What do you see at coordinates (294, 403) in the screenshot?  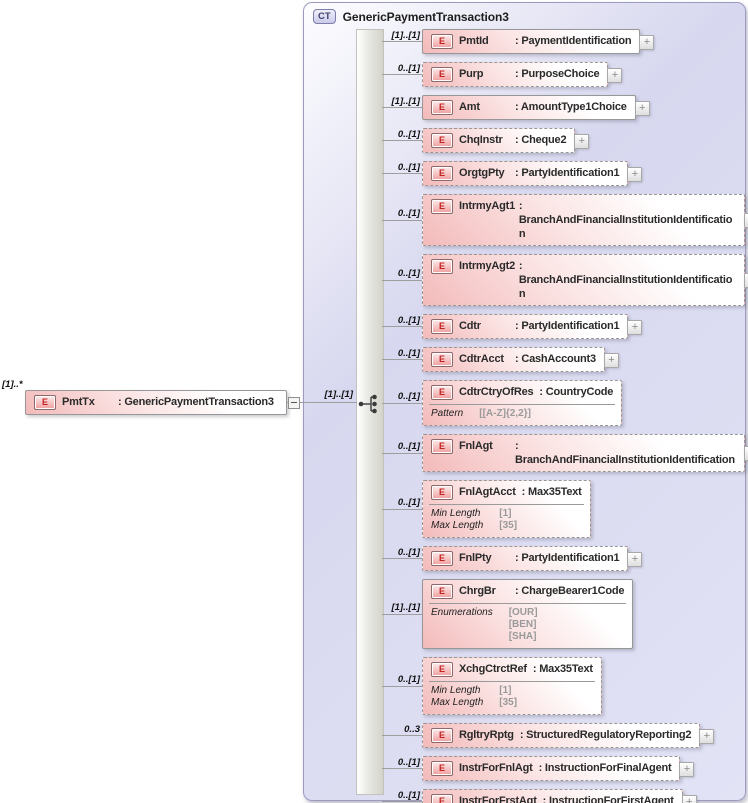 I see `collapse-icon` at bounding box center [294, 403].